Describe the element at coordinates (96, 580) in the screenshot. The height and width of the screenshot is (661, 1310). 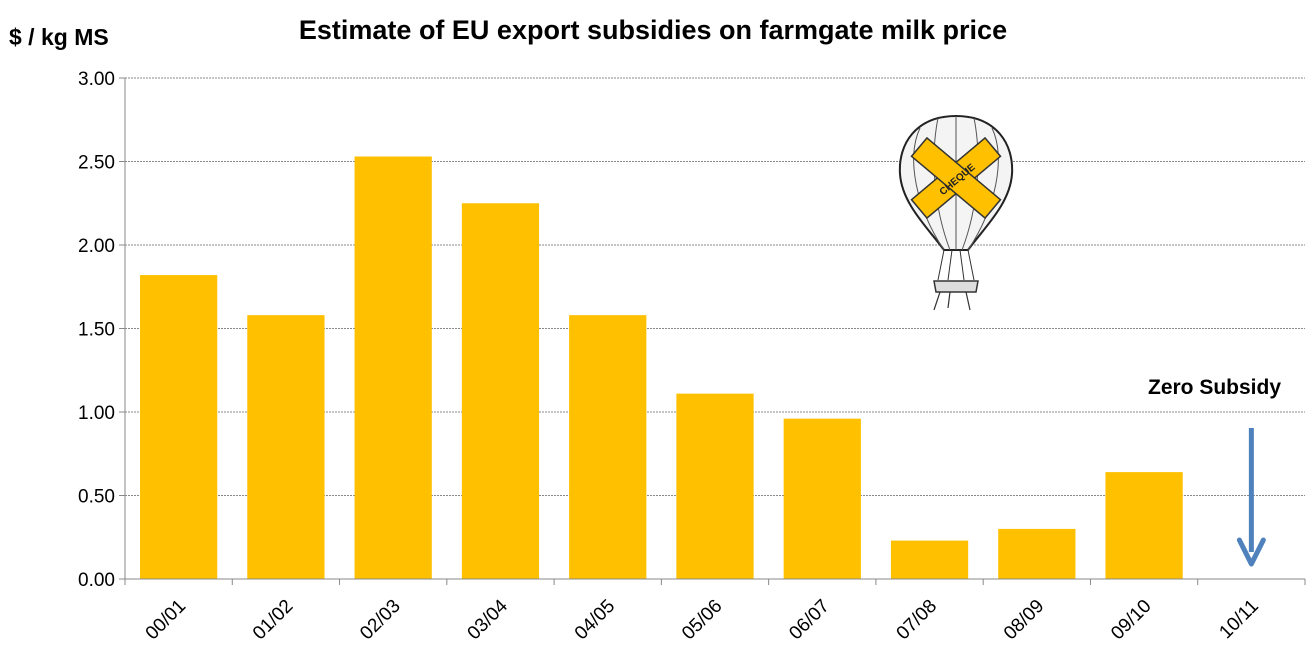
I see `y-tick-label: 0.00` at that location.